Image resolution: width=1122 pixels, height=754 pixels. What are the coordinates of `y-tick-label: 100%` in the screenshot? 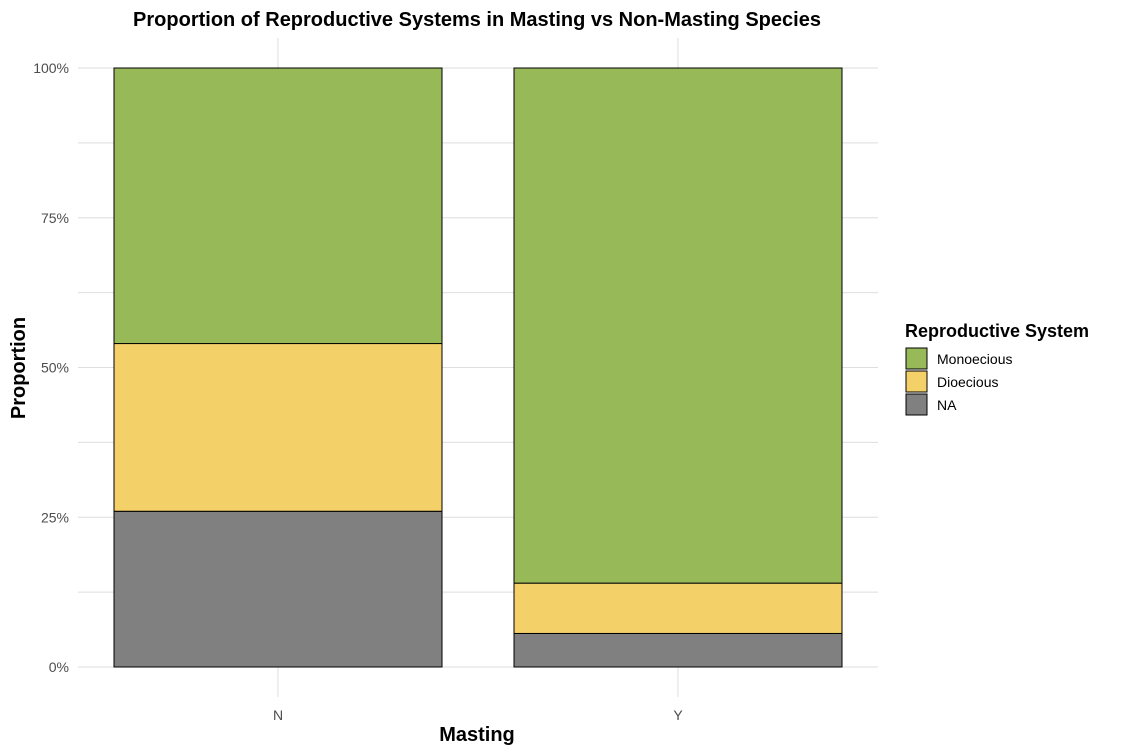 It's located at (51, 68).